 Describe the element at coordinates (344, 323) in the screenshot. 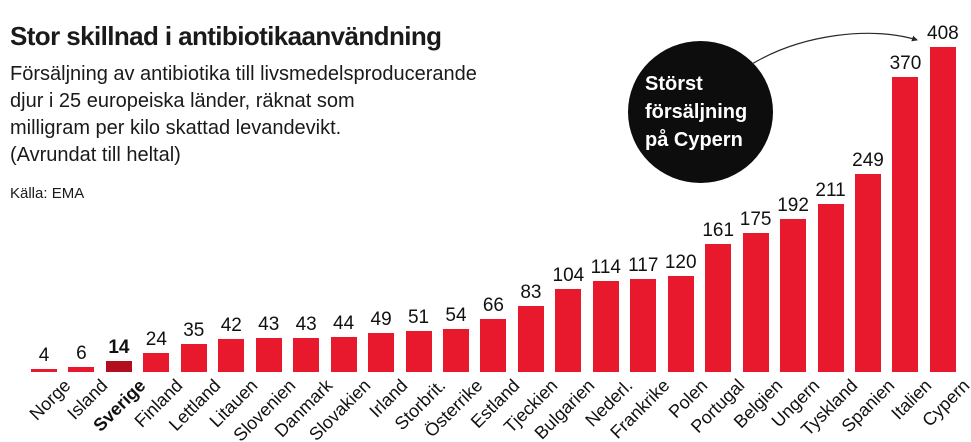

I see `bar-value-label: 44` at that location.